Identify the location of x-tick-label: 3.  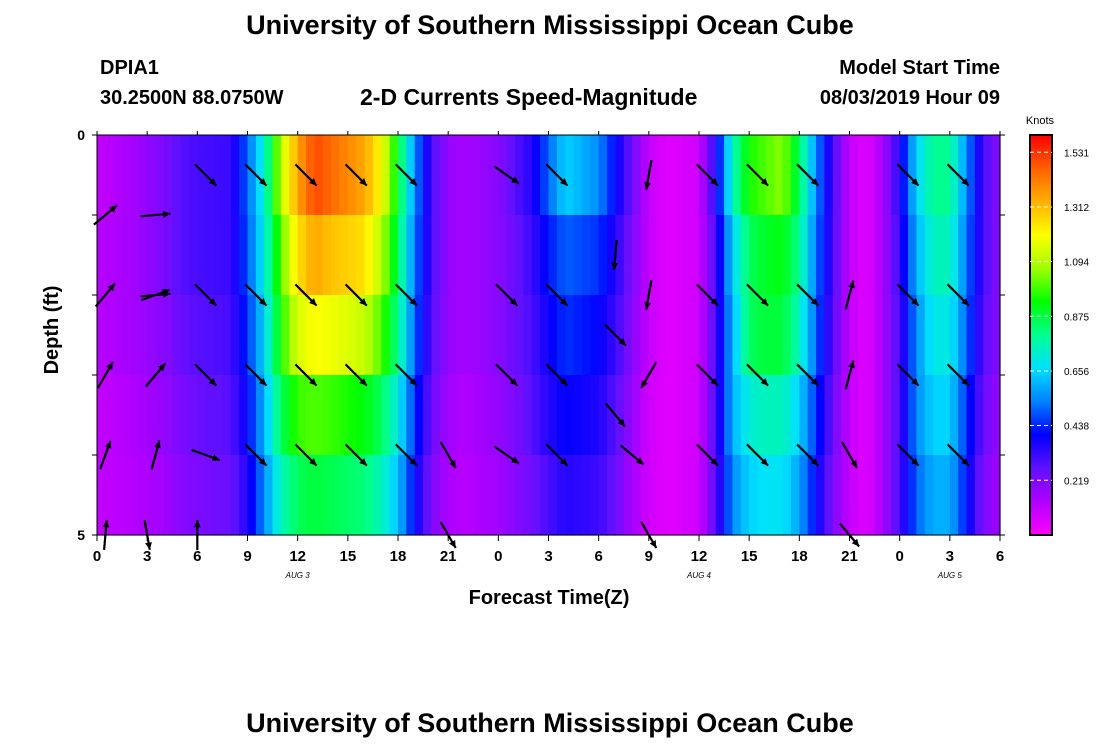
(950, 556).